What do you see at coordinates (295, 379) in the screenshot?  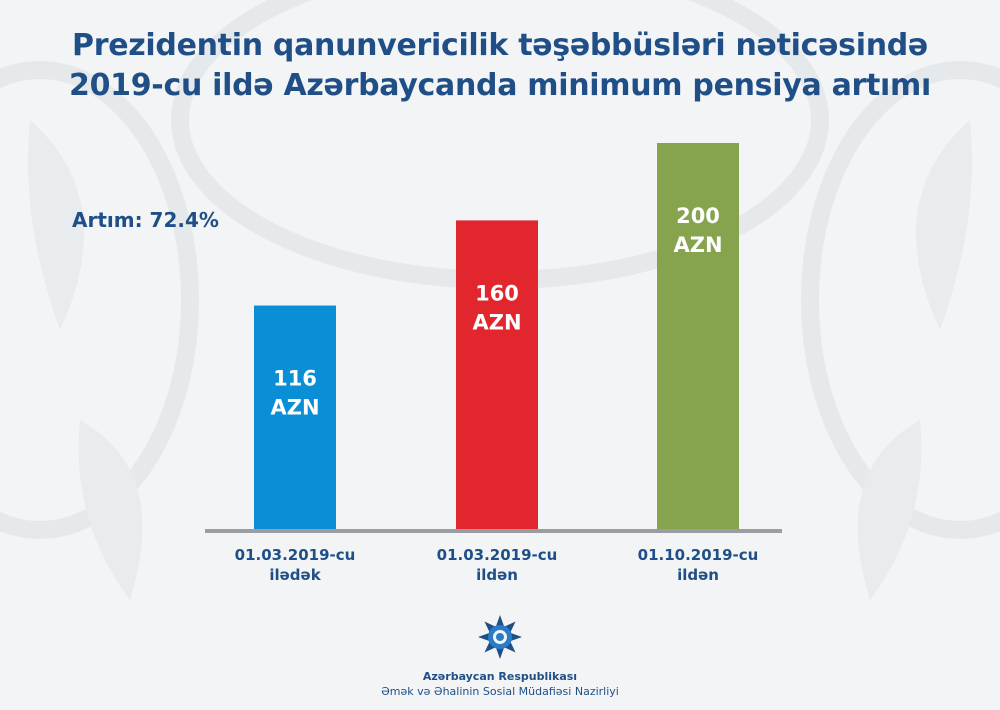 I see `bar-value-label: 116` at bounding box center [295, 379].